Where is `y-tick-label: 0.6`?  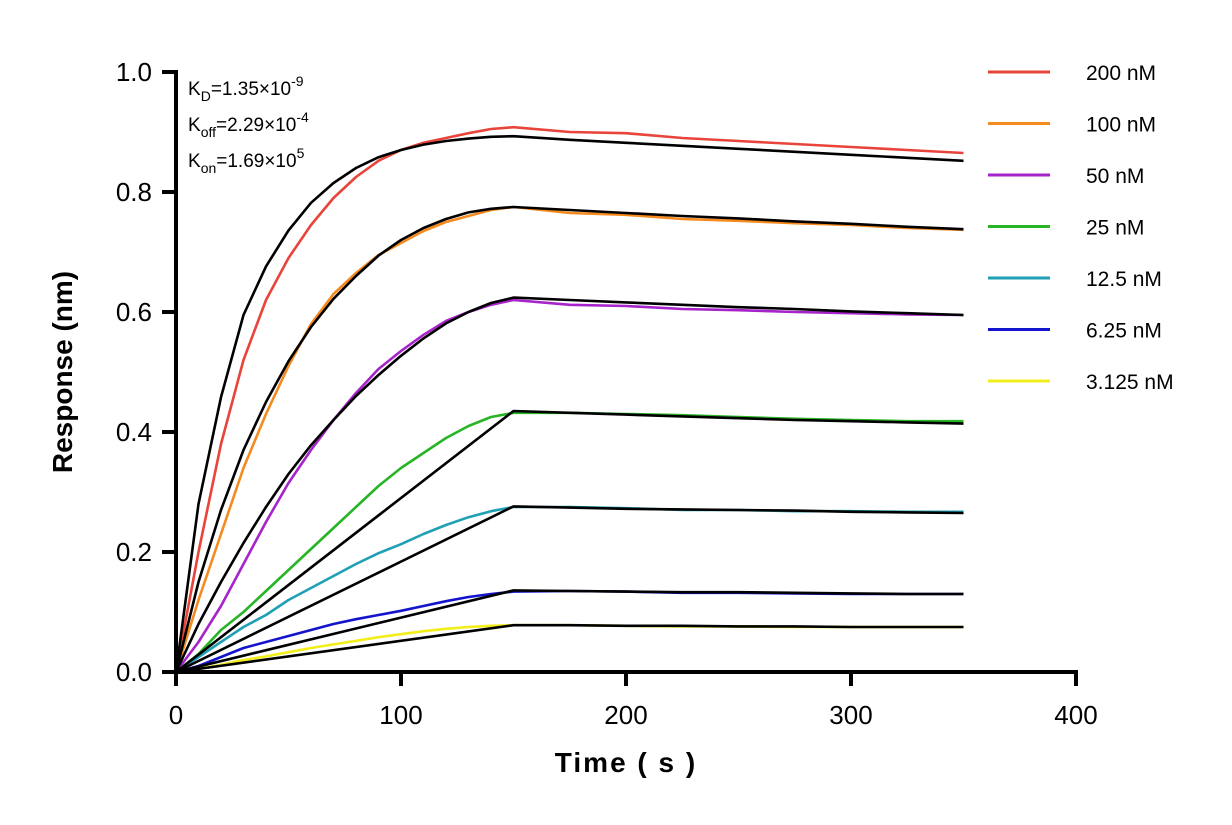 y-tick-label: 0.6 is located at coordinates (134, 312).